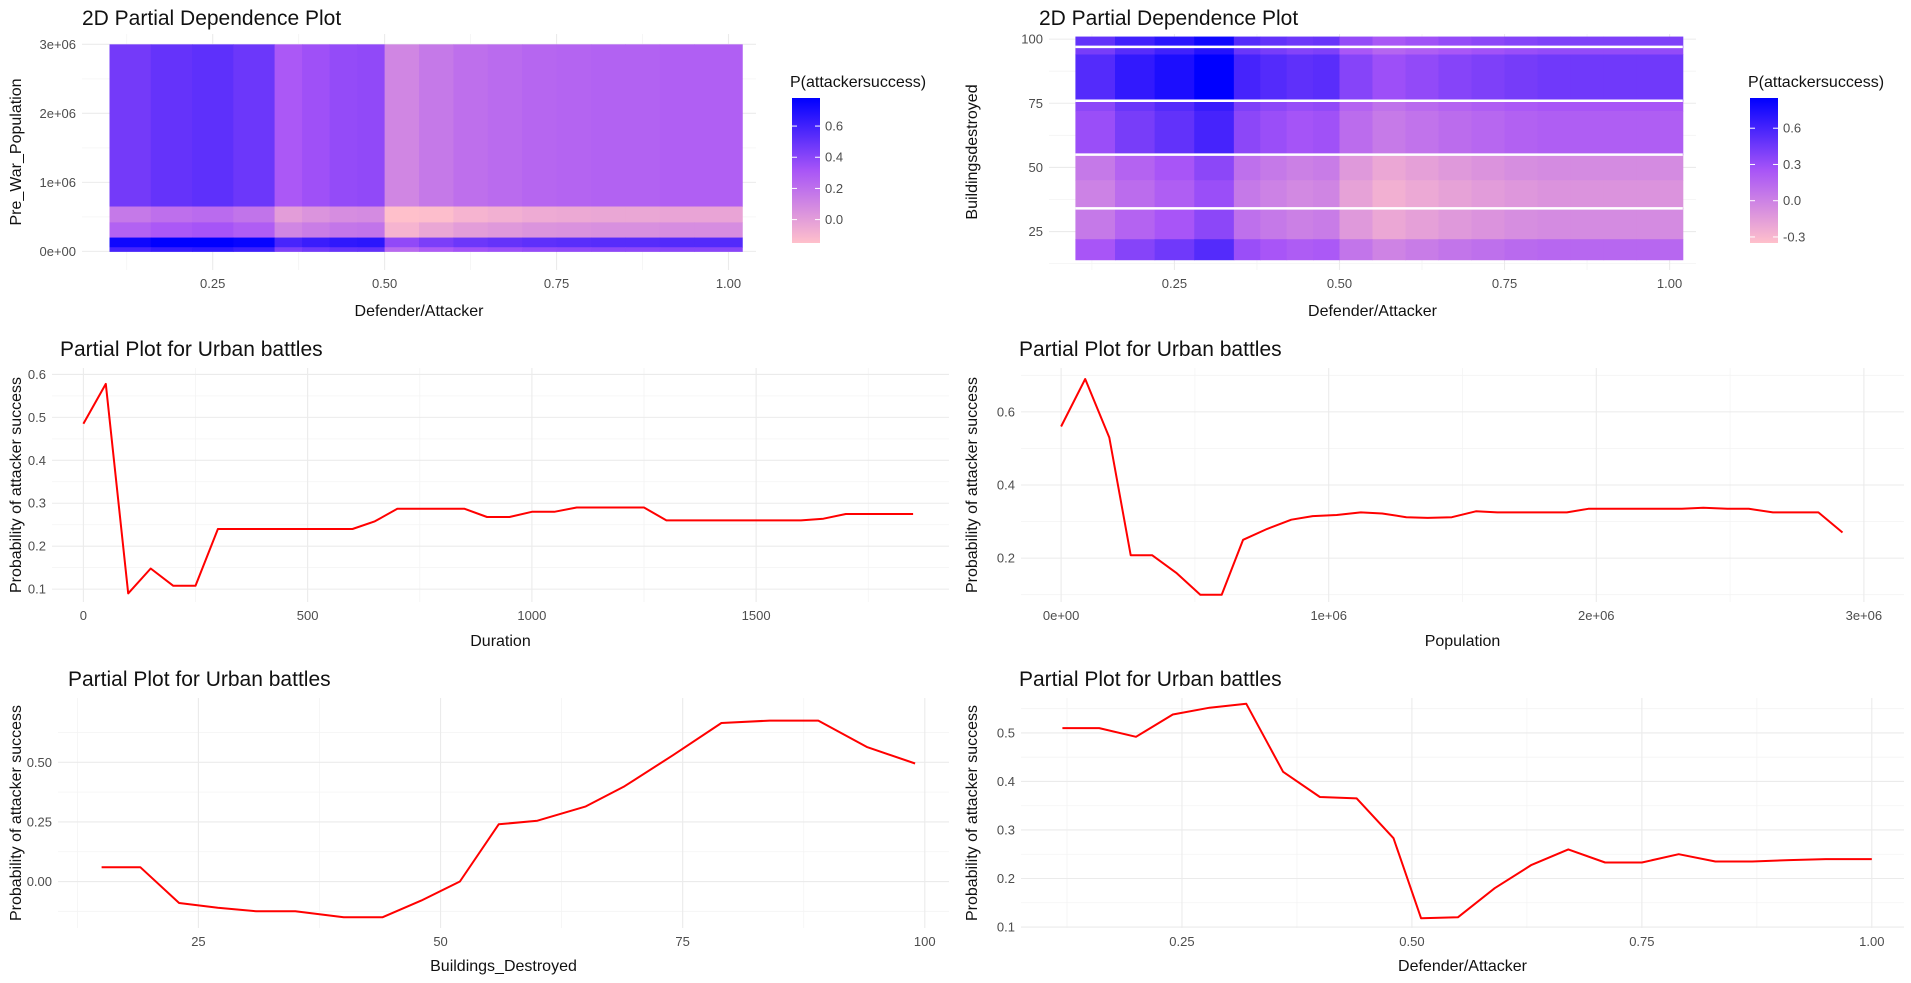  I want to click on x-tick-label: 75, so click(682, 941).